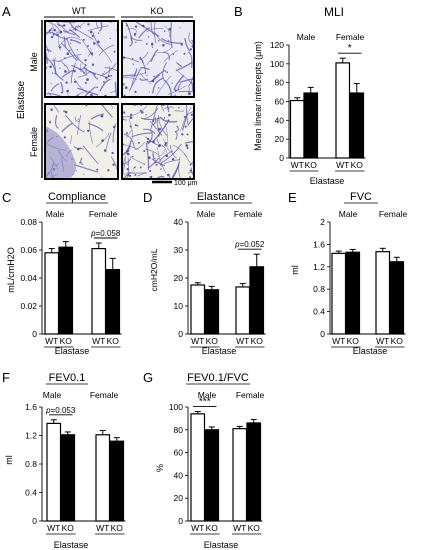 The image size is (422, 550). Describe the element at coordinates (34, 62) in the screenshot. I see `row-label-male: Male` at that location.